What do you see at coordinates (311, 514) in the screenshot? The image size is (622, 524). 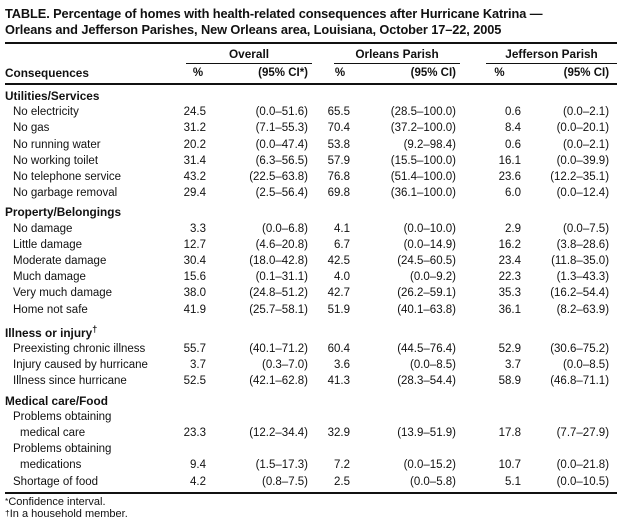 I see `footnote-household-member: †In a household member.` at bounding box center [311, 514].